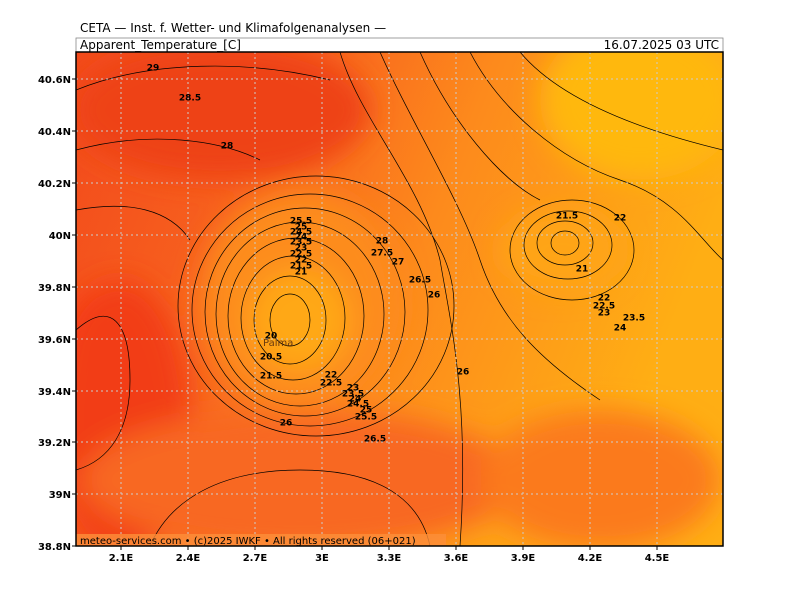 The width and height of the screenshot is (800, 600). Describe the element at coordinates (54, 547) in the screenshot. I see `lat-tick-label: 38.8N` at that location.